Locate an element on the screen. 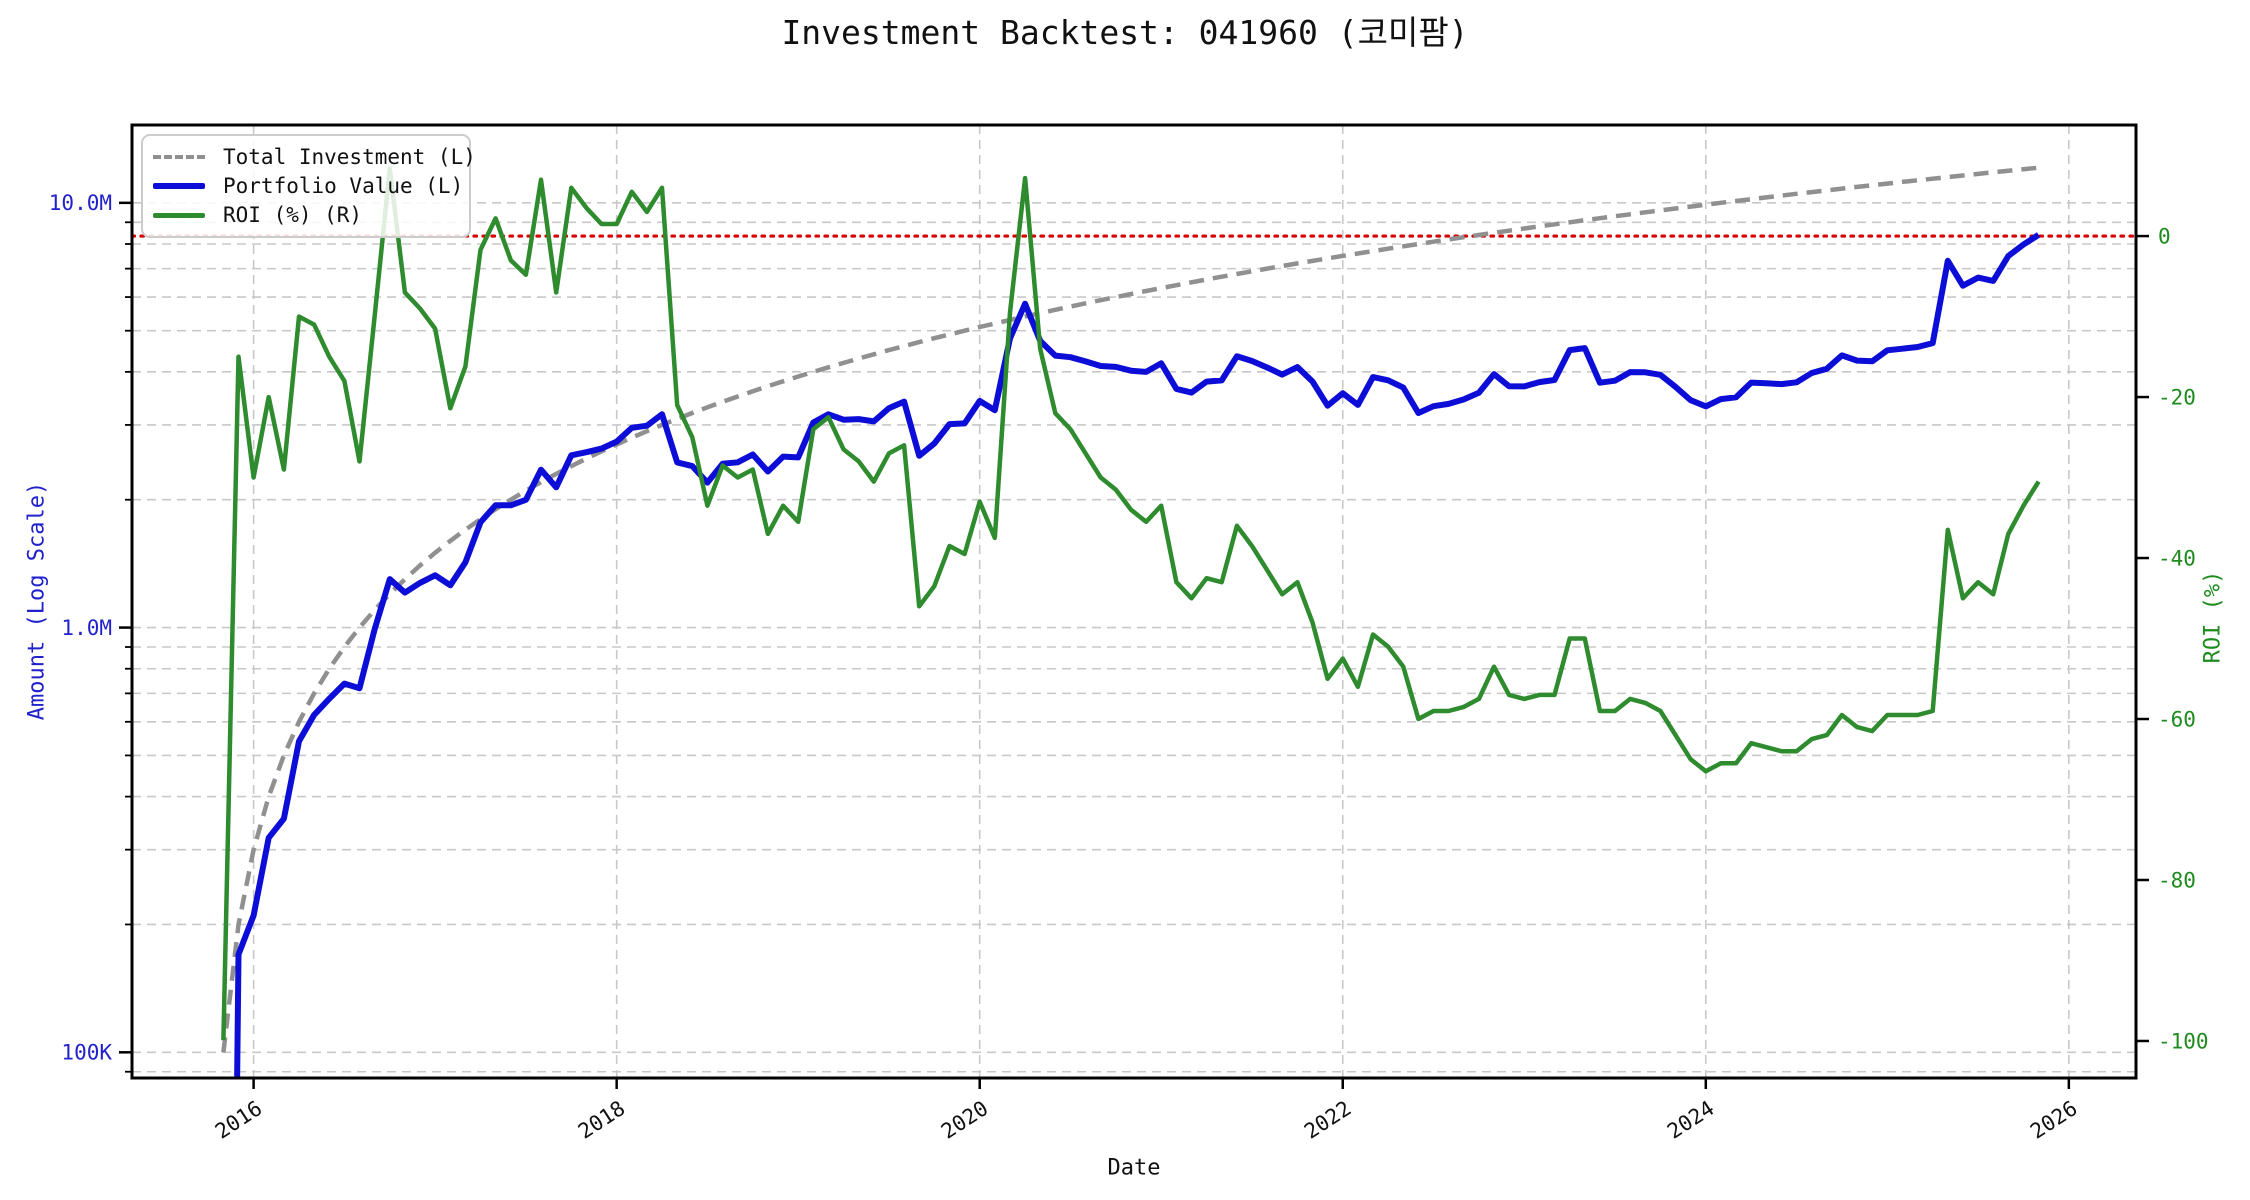 The width and height of the screenshot is (2250, 1200). legend-label: ROI (%) (R) is located at coordinates (293, 215).